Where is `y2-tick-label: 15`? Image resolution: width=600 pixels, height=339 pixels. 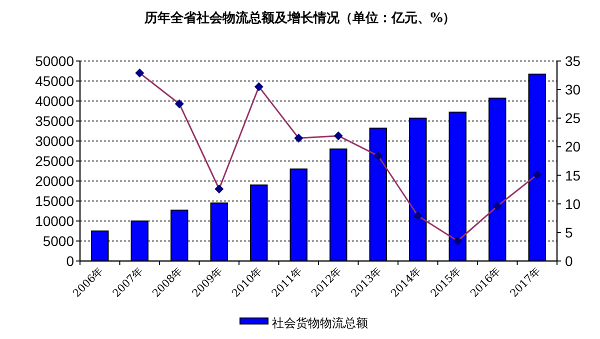
y2-tick-label: 15 is located at coordinates (573, 175).